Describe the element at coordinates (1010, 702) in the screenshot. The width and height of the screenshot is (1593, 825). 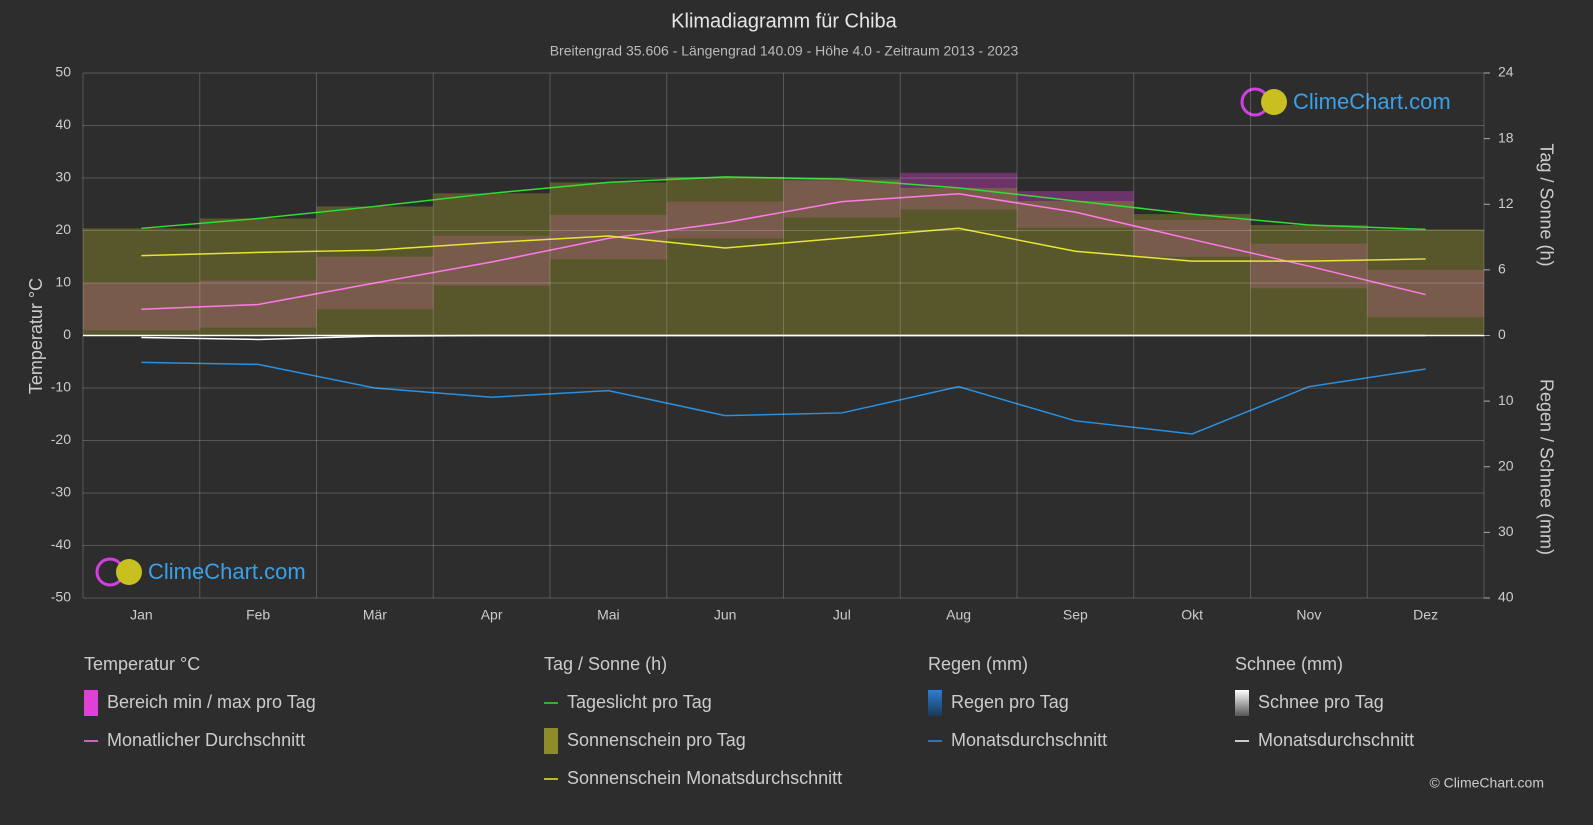
I see `legend-label: Regen pro Tag` at that location.